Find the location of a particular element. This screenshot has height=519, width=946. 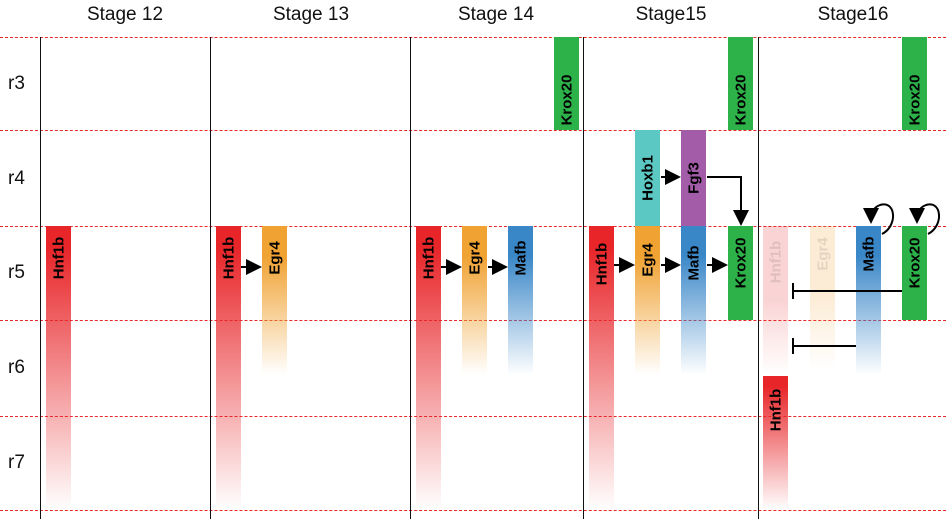

gene-expression-bar-fgf3: Fgf3 is located at coordinates (693, 178).